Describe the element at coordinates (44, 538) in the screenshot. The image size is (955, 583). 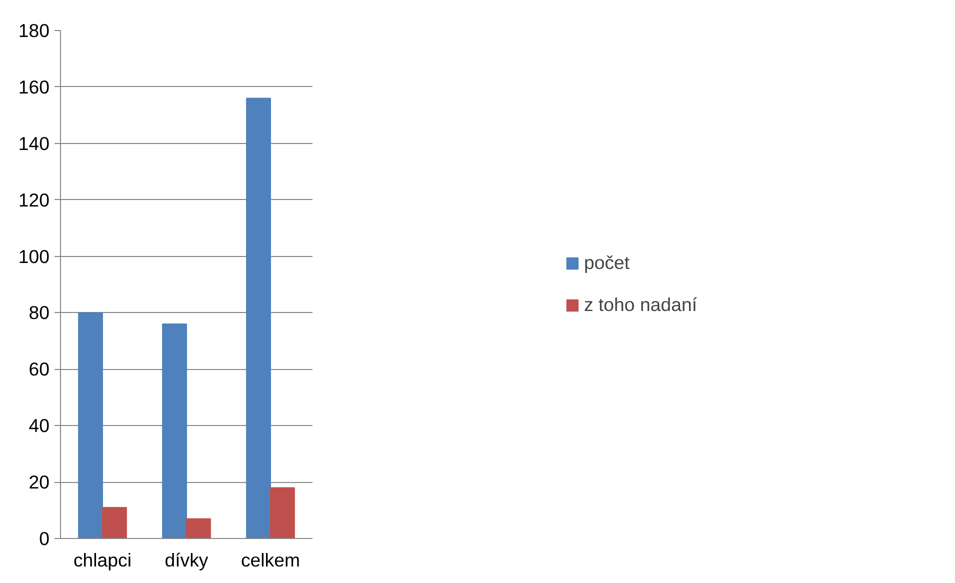
I see `y-tick-label: 0` at that location.